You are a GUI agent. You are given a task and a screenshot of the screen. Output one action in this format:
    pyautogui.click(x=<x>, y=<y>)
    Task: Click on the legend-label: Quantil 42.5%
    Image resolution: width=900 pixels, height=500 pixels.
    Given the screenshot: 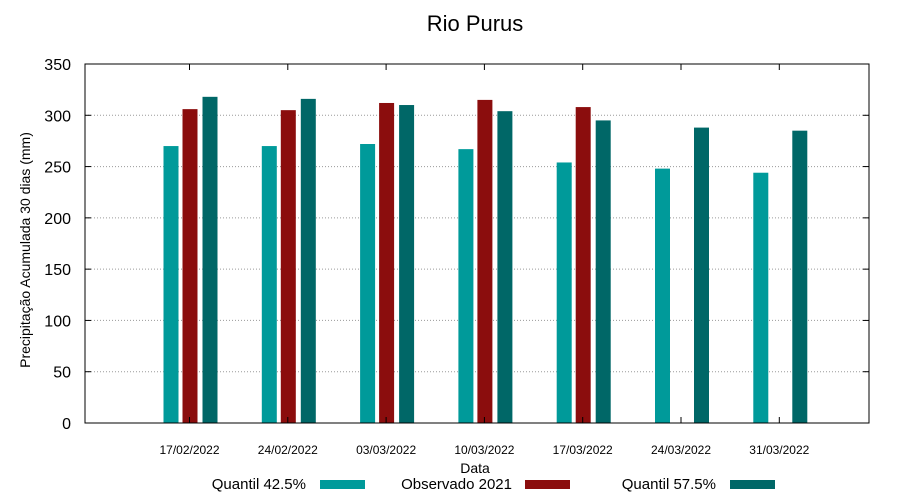 What is the action you would take?
    pyautogui.click(x=259, y=484)
    